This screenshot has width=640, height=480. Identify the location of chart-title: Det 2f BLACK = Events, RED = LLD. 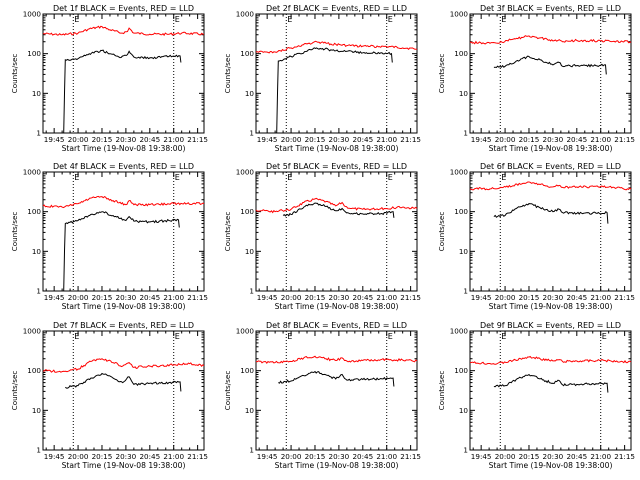
(336, 8).